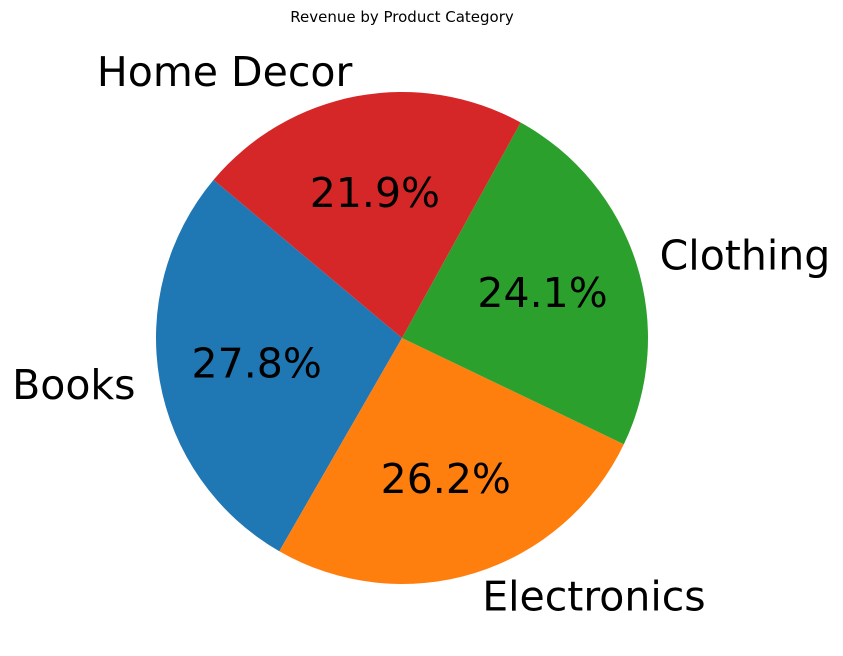  What do you see at coordinates (402, 17) in the screenshot?
I see `chart-title: Revenue by Product Category` at bounding box center [402, 17].